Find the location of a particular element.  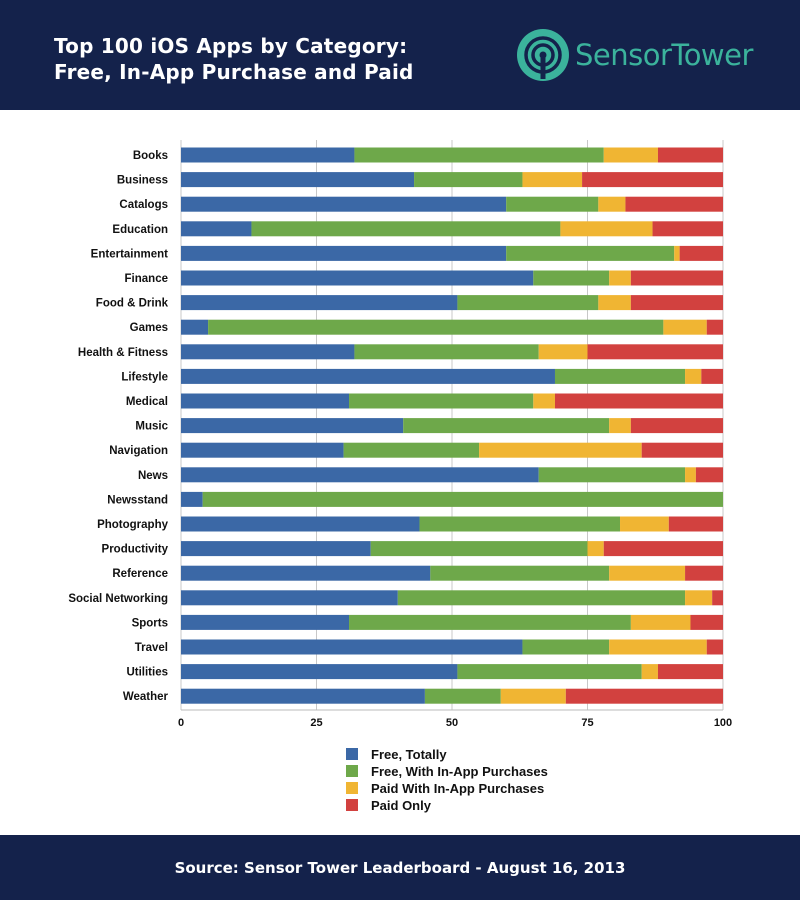

x-tick-label-50: 50 is located at coordinates (452, 723).